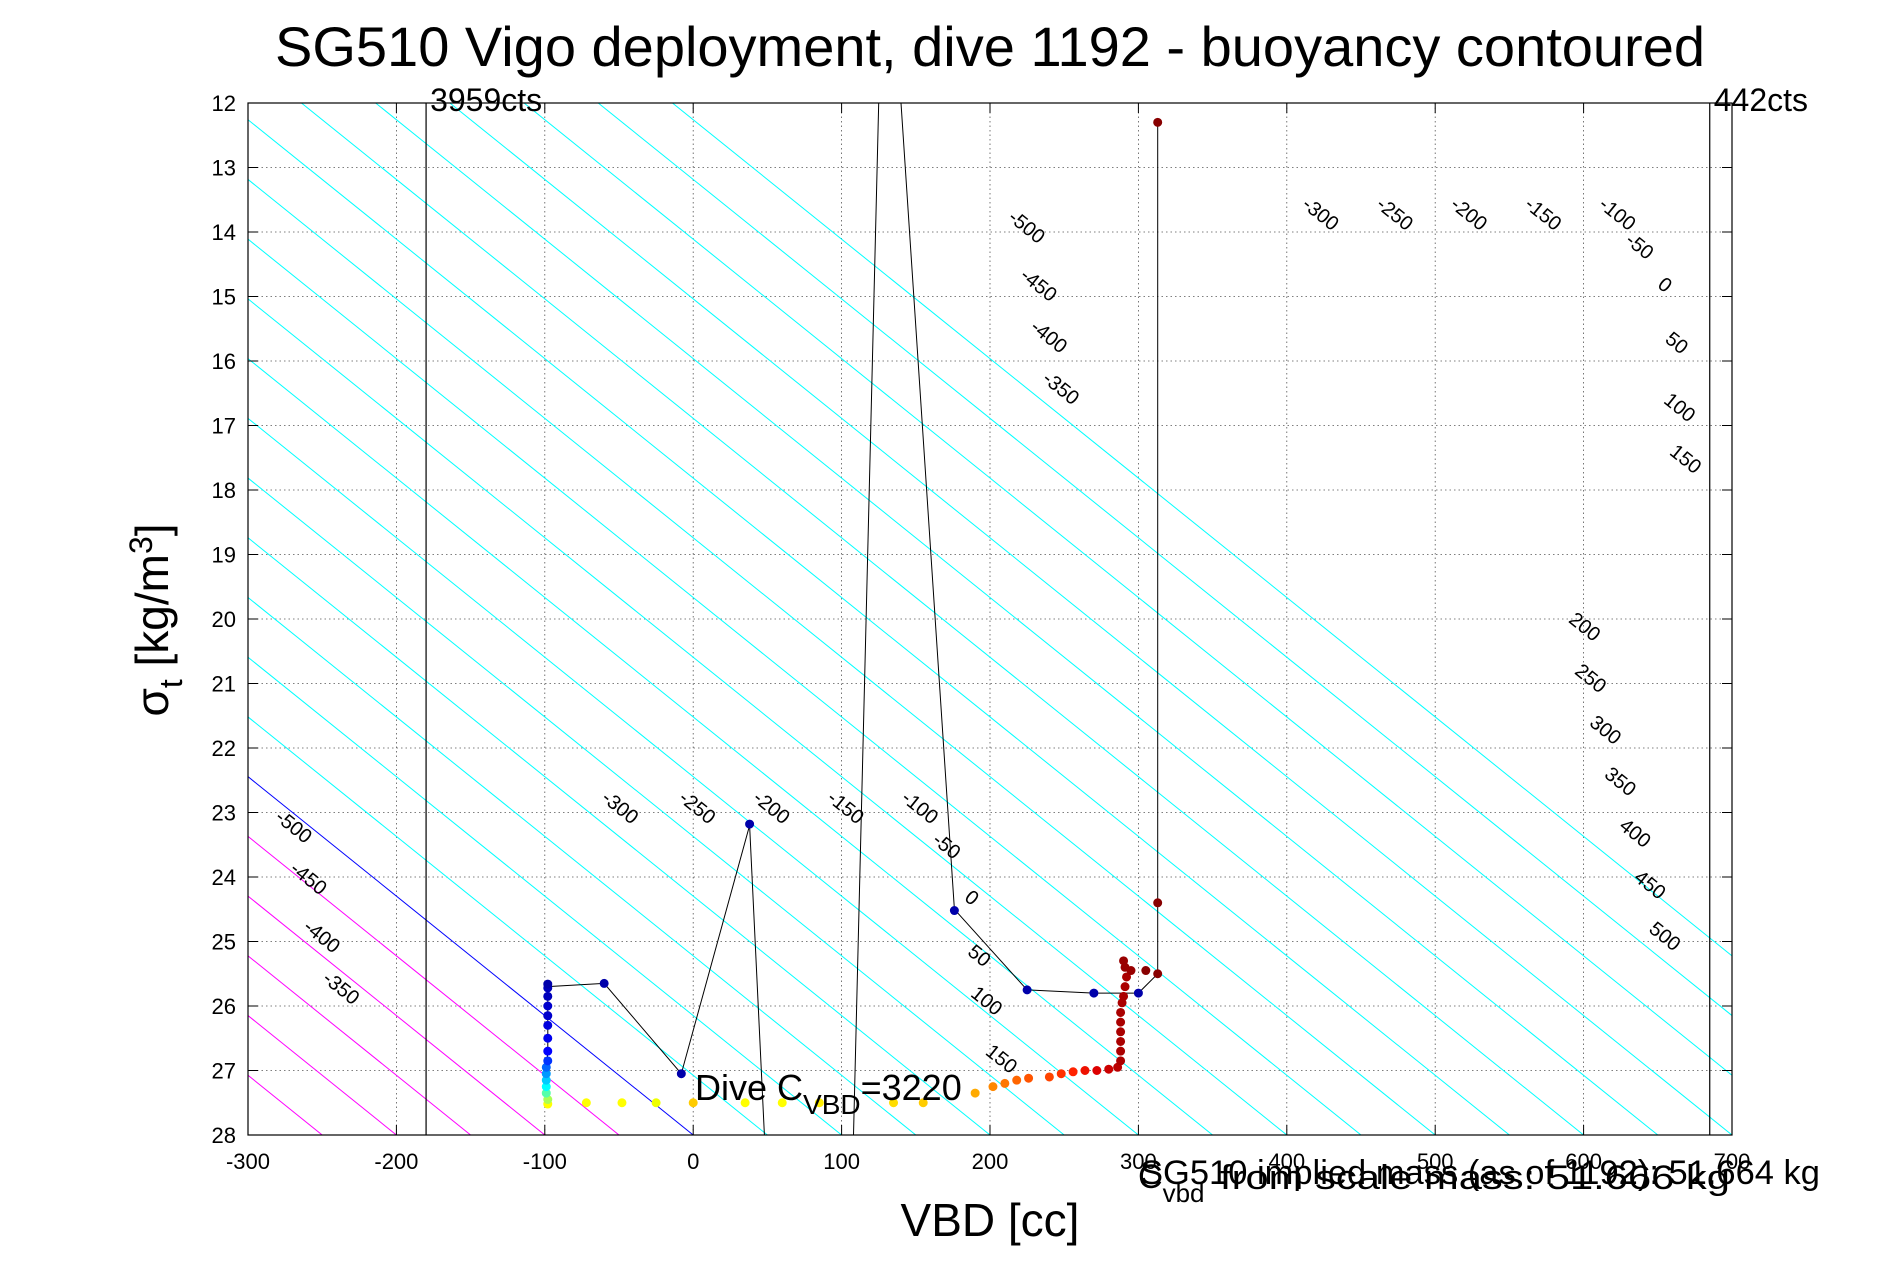 The image size is (1891, 1262). Describe the element at coordinates (749, 1087) in the screenshot. I see `dive-cvbd-main: Dive C` at that location.